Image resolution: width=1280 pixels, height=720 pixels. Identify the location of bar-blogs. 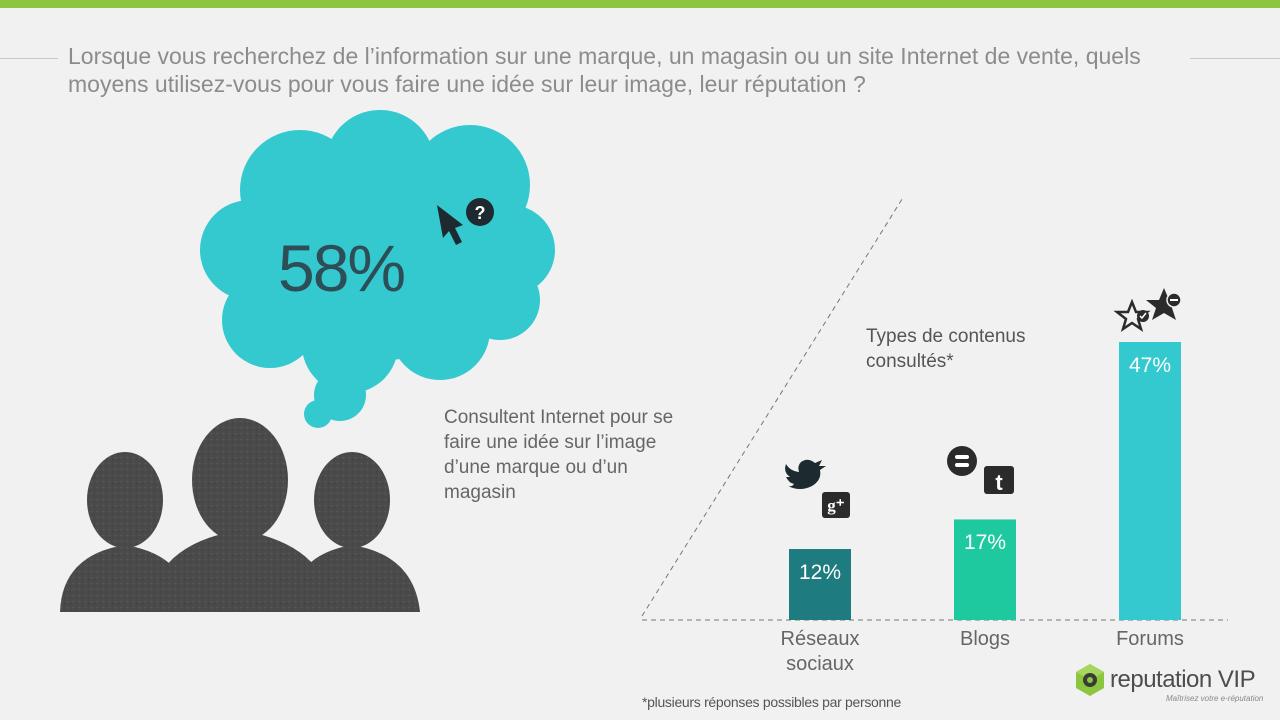
(985, 569).